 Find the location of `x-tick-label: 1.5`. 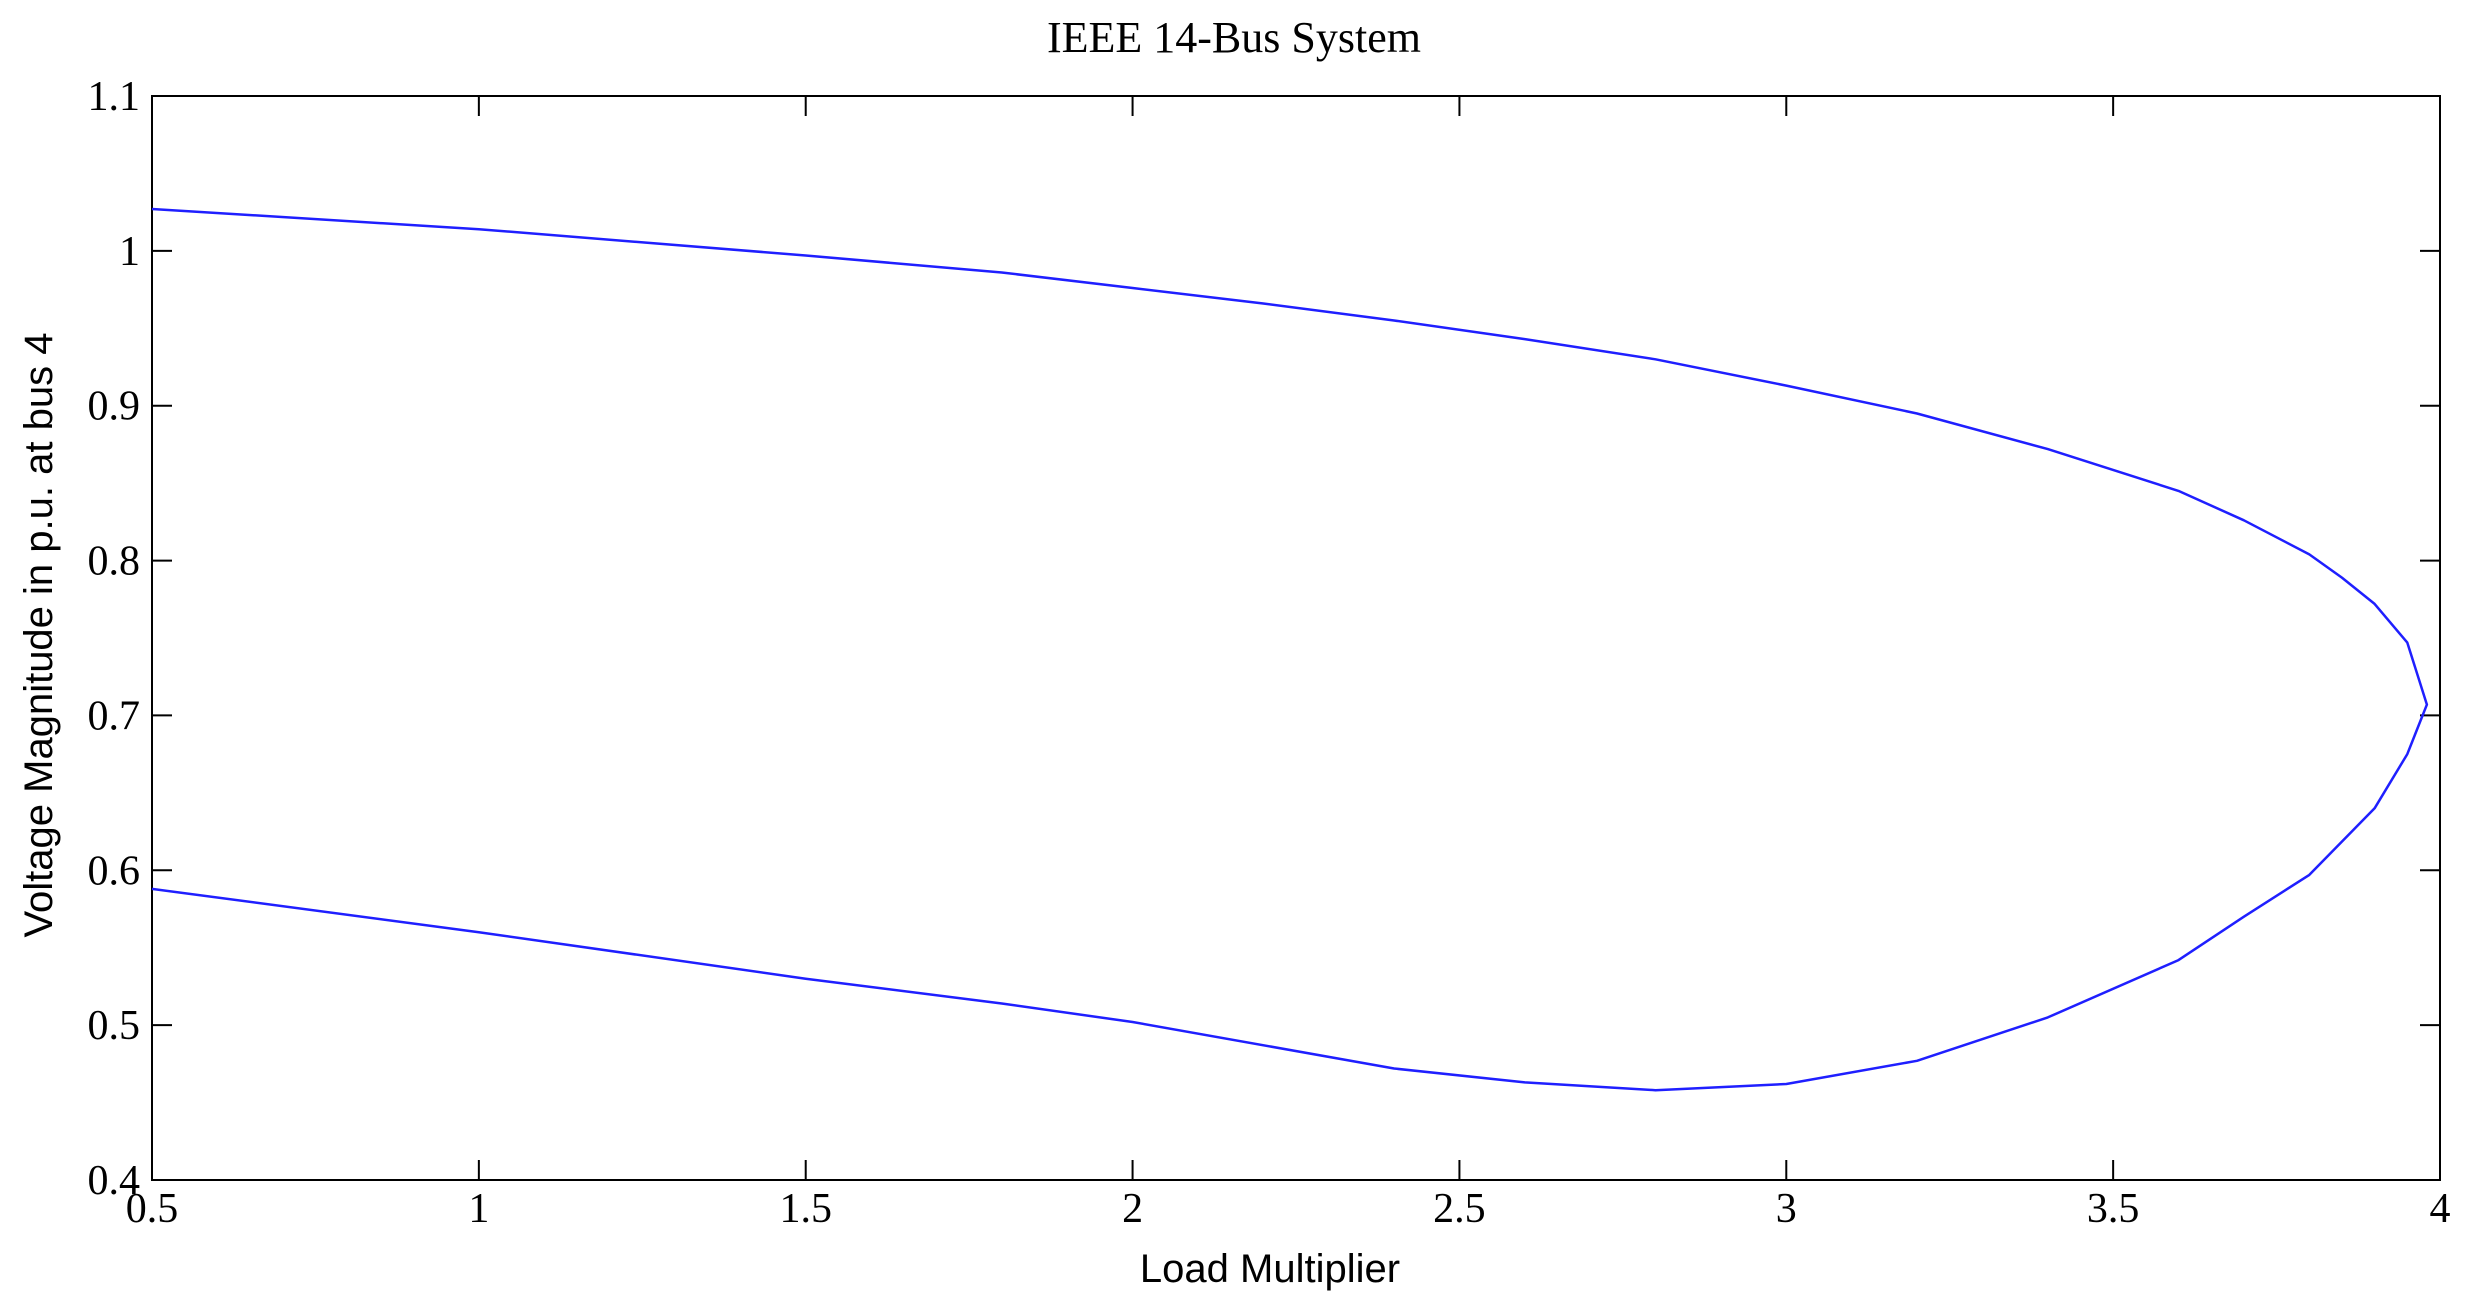

x-tick-label: 1.5 is located at coordinates (805, 1209).